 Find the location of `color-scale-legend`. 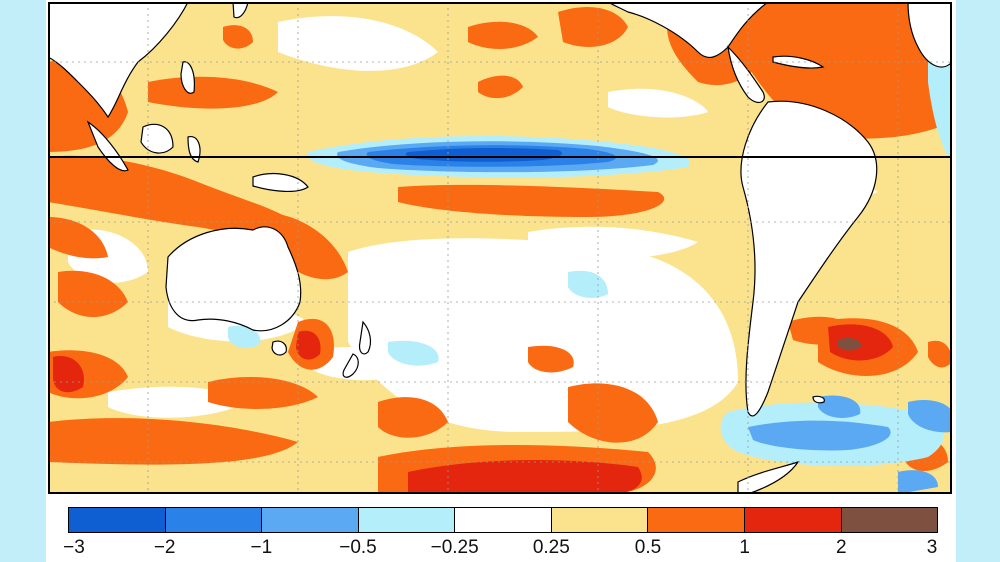

color-scale-legend is located at coordinates (503, 520).